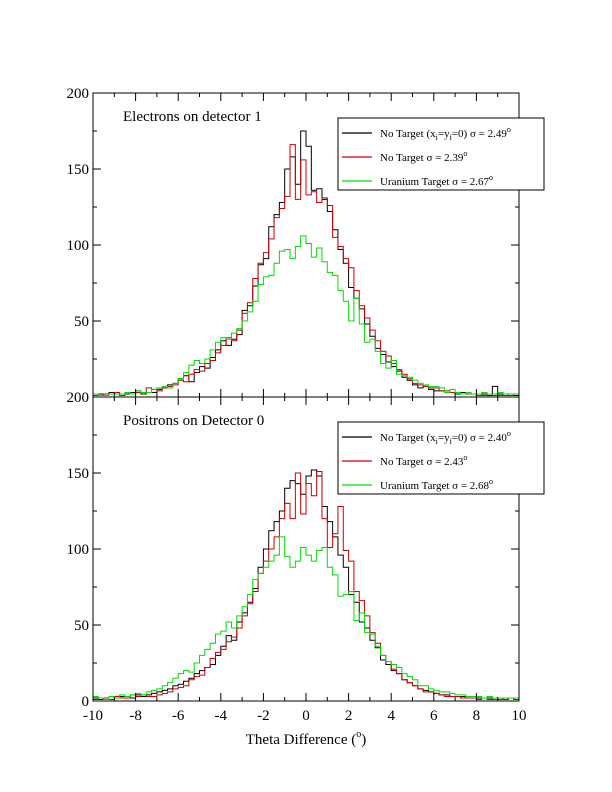  I want to click on positrons-legend-item-no-target-xy: No Target (xi=yi=0) σ = 2.40o, so click(426, 437).